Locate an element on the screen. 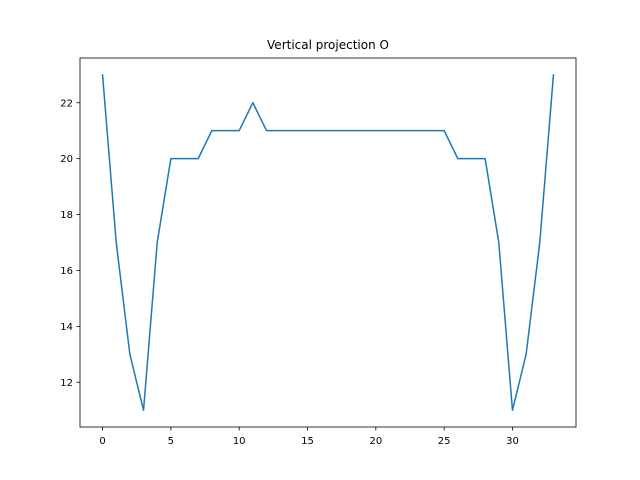 The image size is (640, 480). y-tick-label: 18 is located at coordinates (66, 215).